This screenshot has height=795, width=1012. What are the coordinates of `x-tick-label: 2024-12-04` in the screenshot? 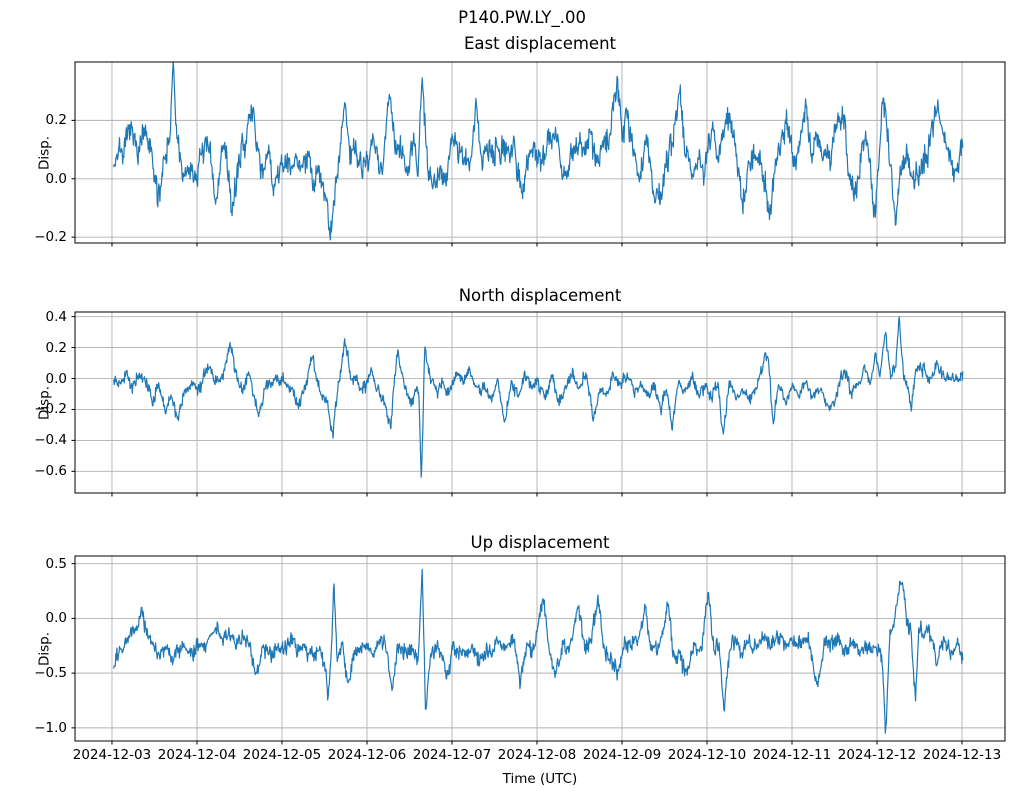 It's located at (197, 755).